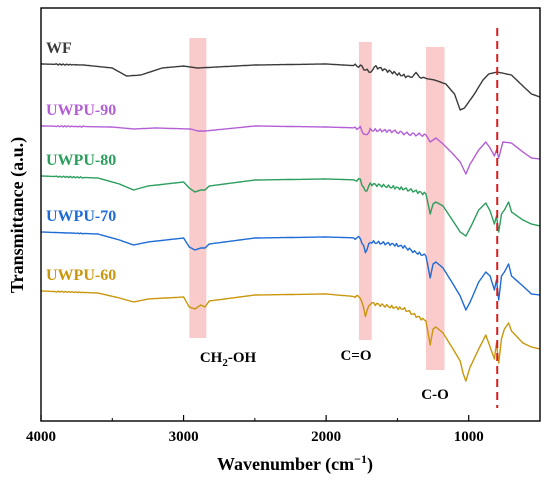  I want to click on x-axis-title-main: Wavenumber (cm, so click(285, 464).